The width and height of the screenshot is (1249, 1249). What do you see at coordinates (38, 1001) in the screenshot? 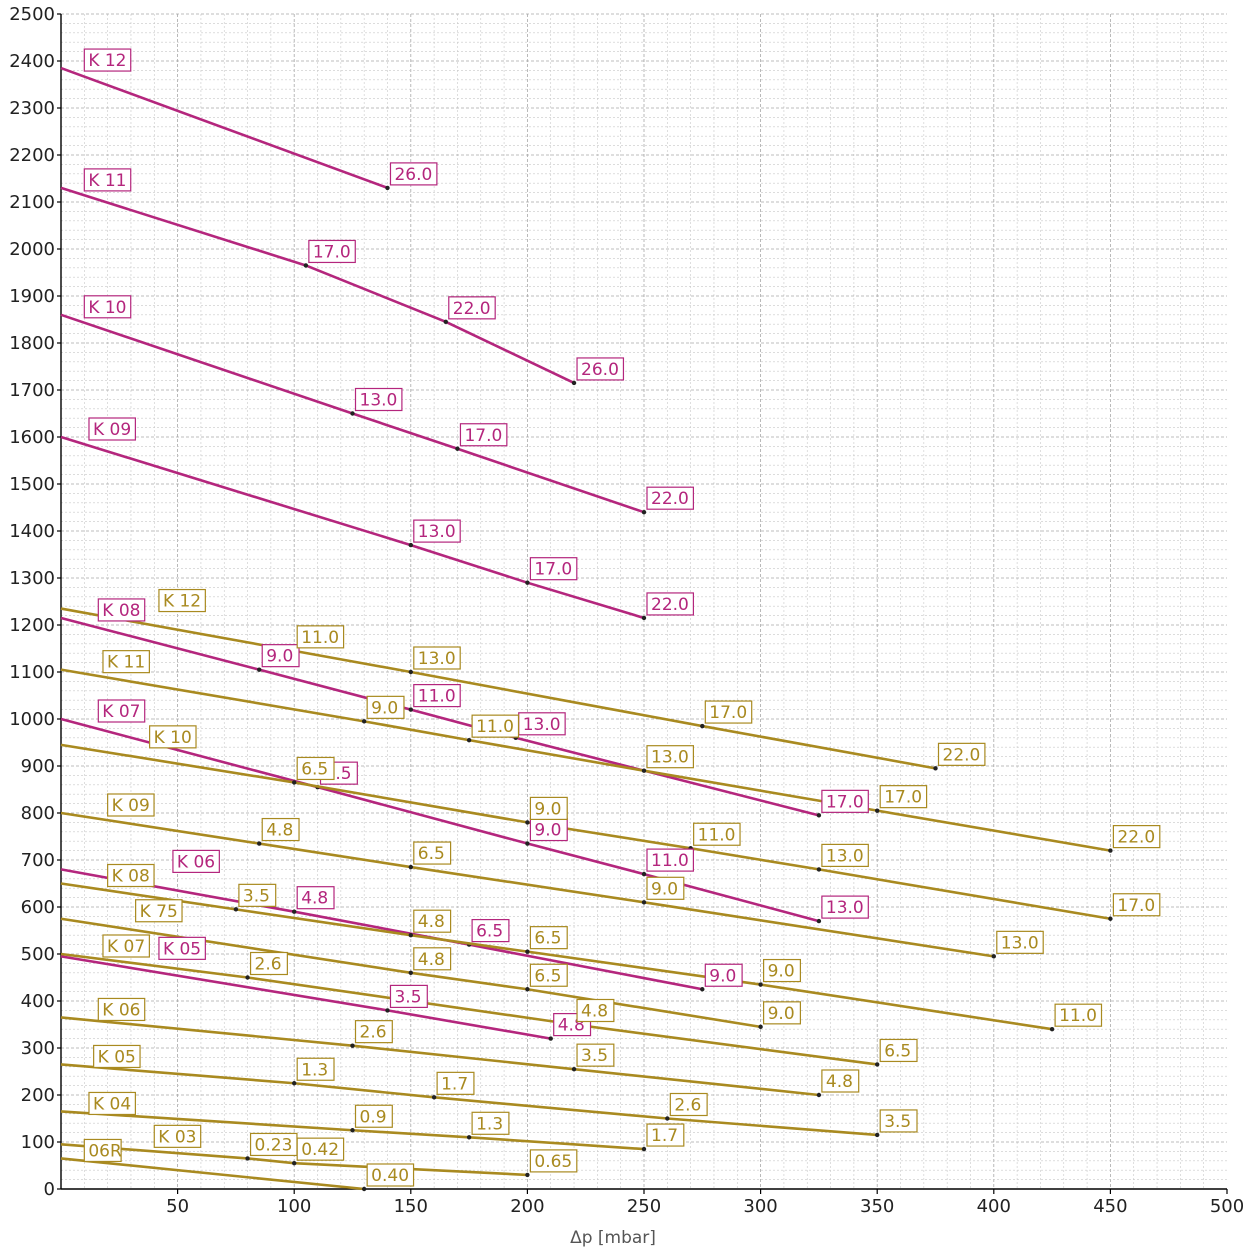
I see `y-tick-label: 400` at bounding box center [38, 1001].